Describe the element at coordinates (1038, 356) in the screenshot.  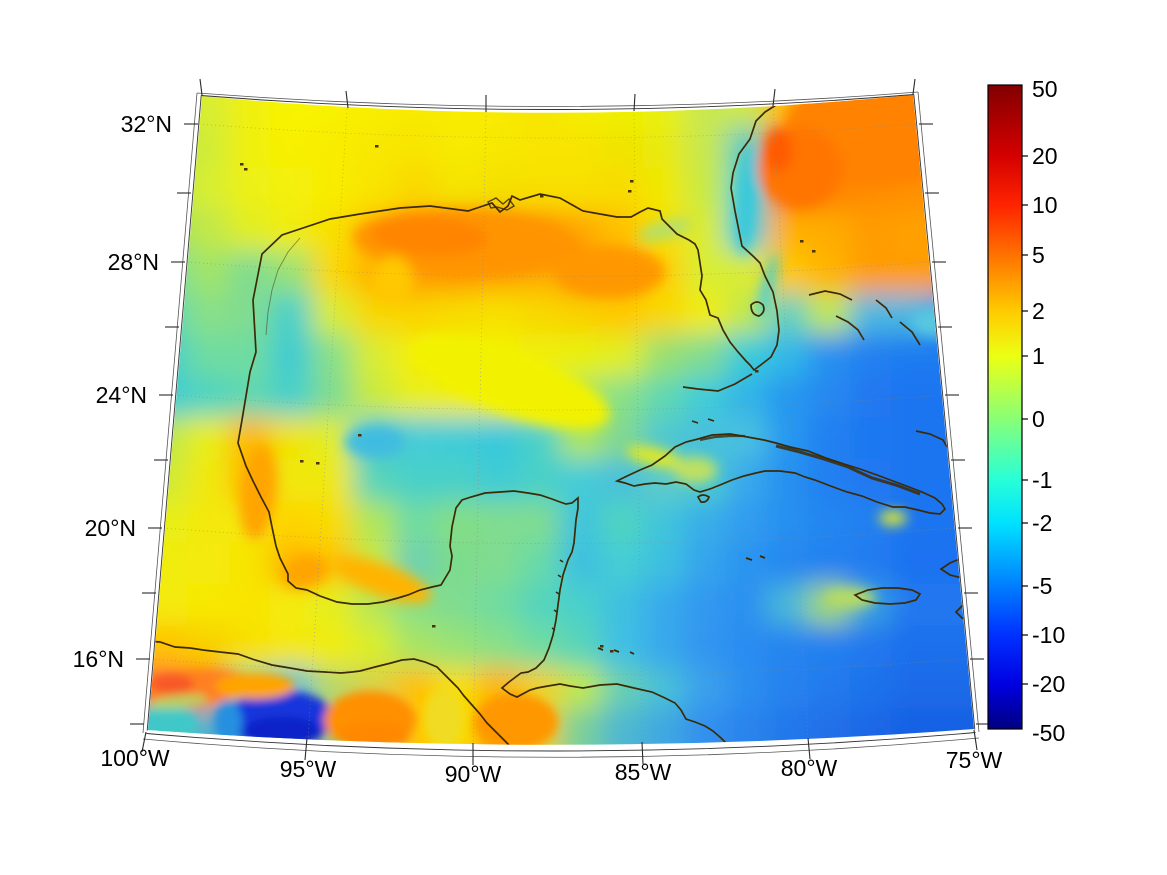
I see `svg-text: 1` at that location.